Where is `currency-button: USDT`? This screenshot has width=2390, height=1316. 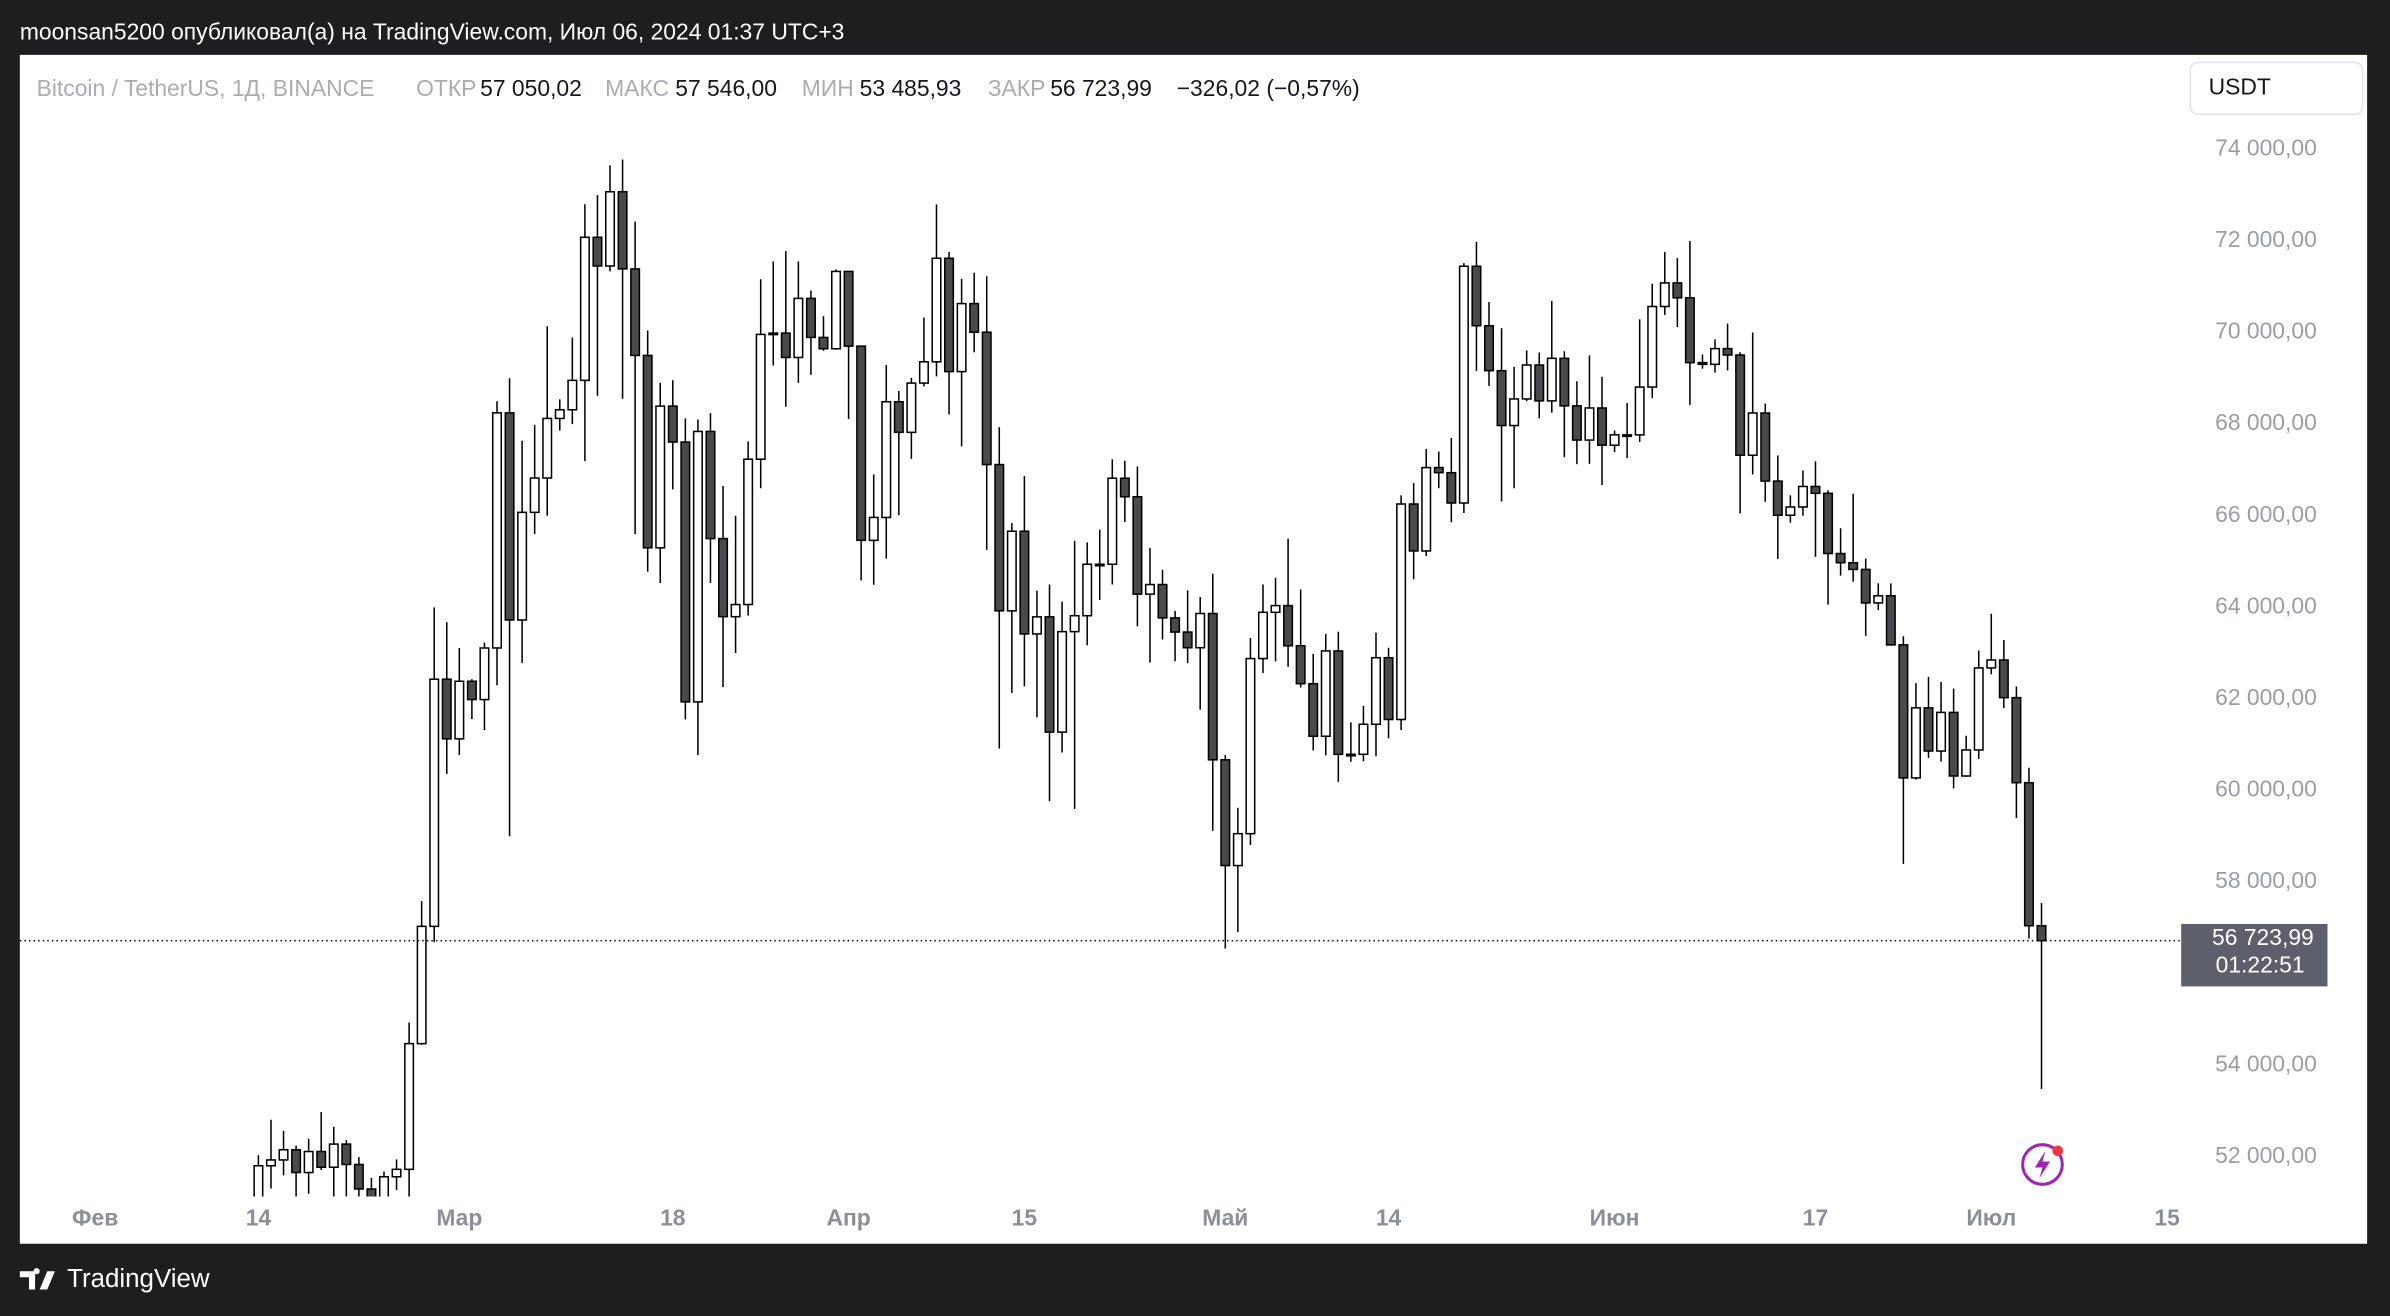
currency-button: USDT is located at coordinates (2276, 88).